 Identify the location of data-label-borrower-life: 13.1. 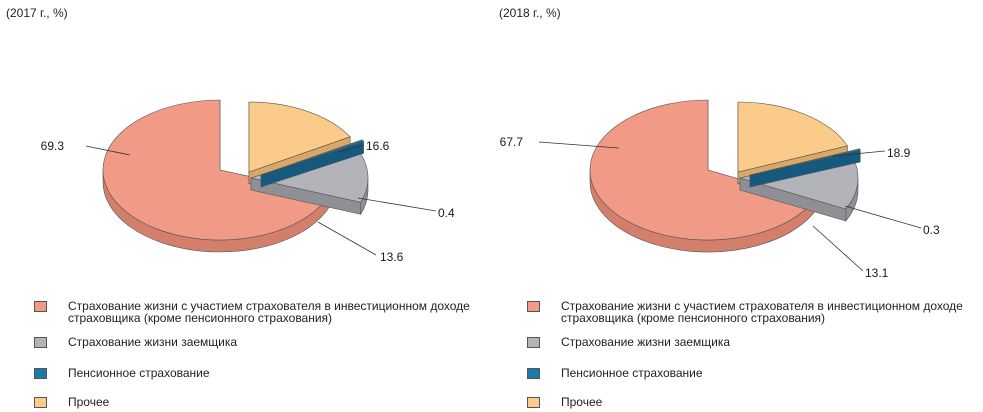
(877, 273).